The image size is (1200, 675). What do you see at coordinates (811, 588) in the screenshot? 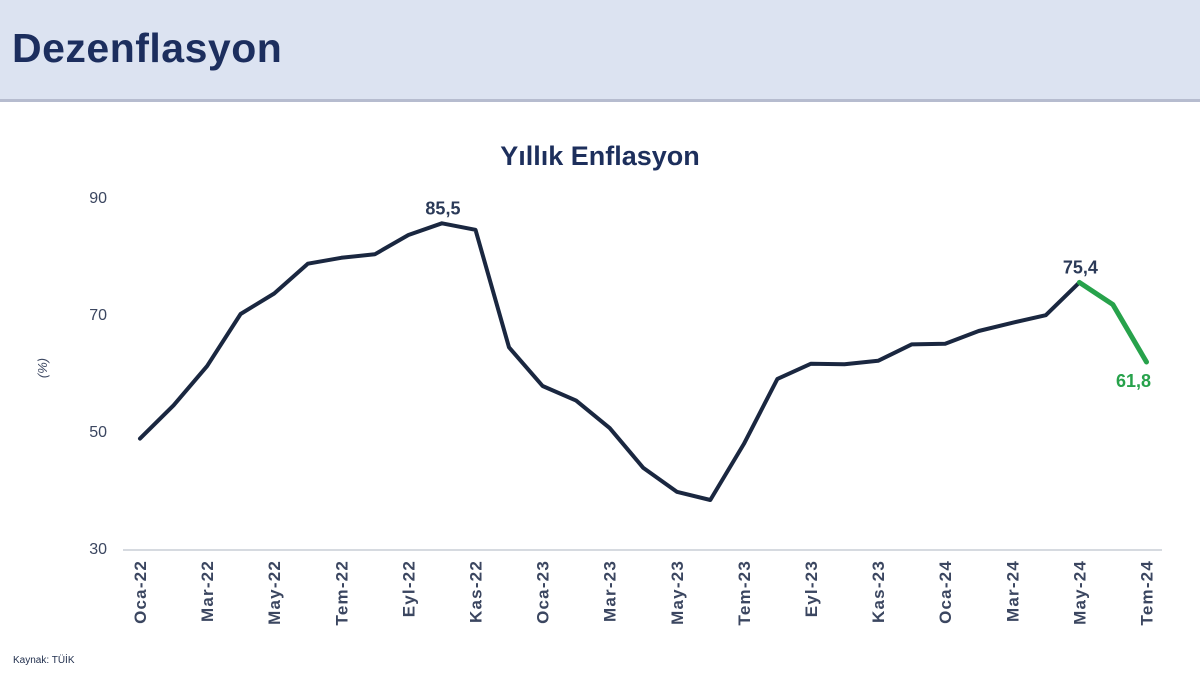
I see `x-tick-label: Eyl-23` at bounding box center [811, 588].